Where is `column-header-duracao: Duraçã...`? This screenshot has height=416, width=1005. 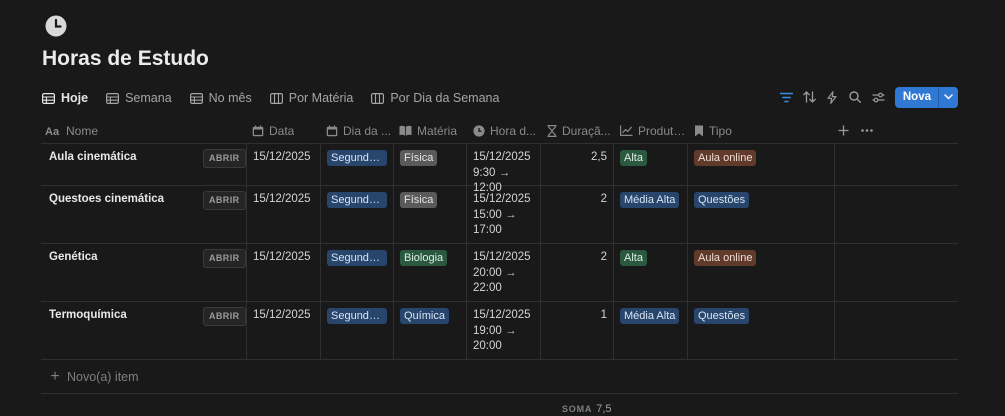
column-header-duracao: Duraçã... is located at coordinates (580, 130).